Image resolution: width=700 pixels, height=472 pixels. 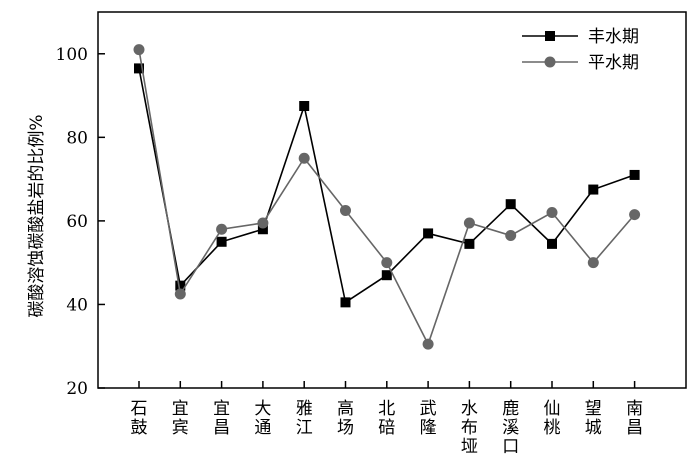 I want to click on x-tick-label: 高场, so click(x=345, y=418).